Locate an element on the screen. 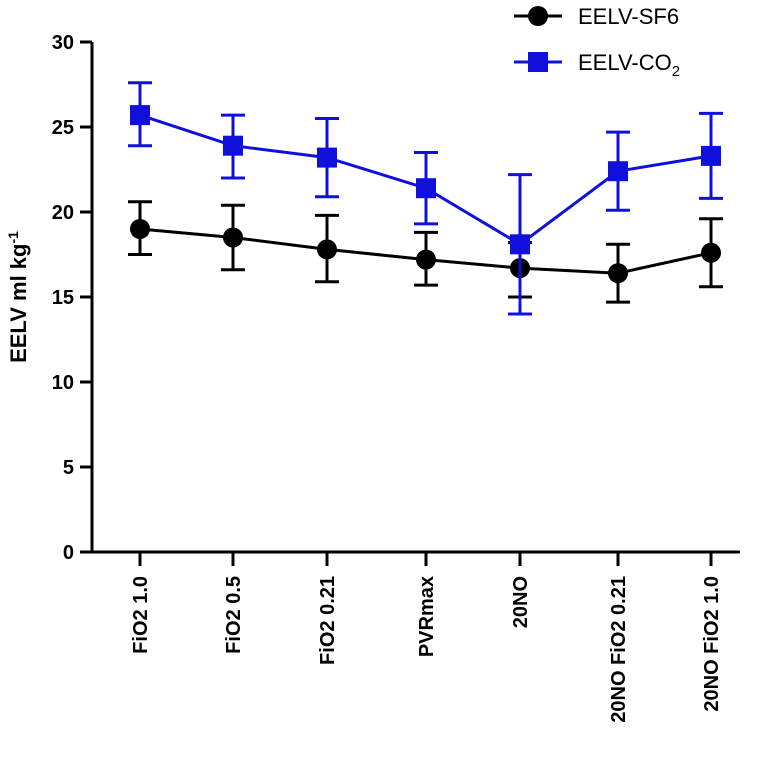 This screenshot has width=762, height=758. y-axis-label: EELV ml kg-1 is located at coordinates (18, 297).